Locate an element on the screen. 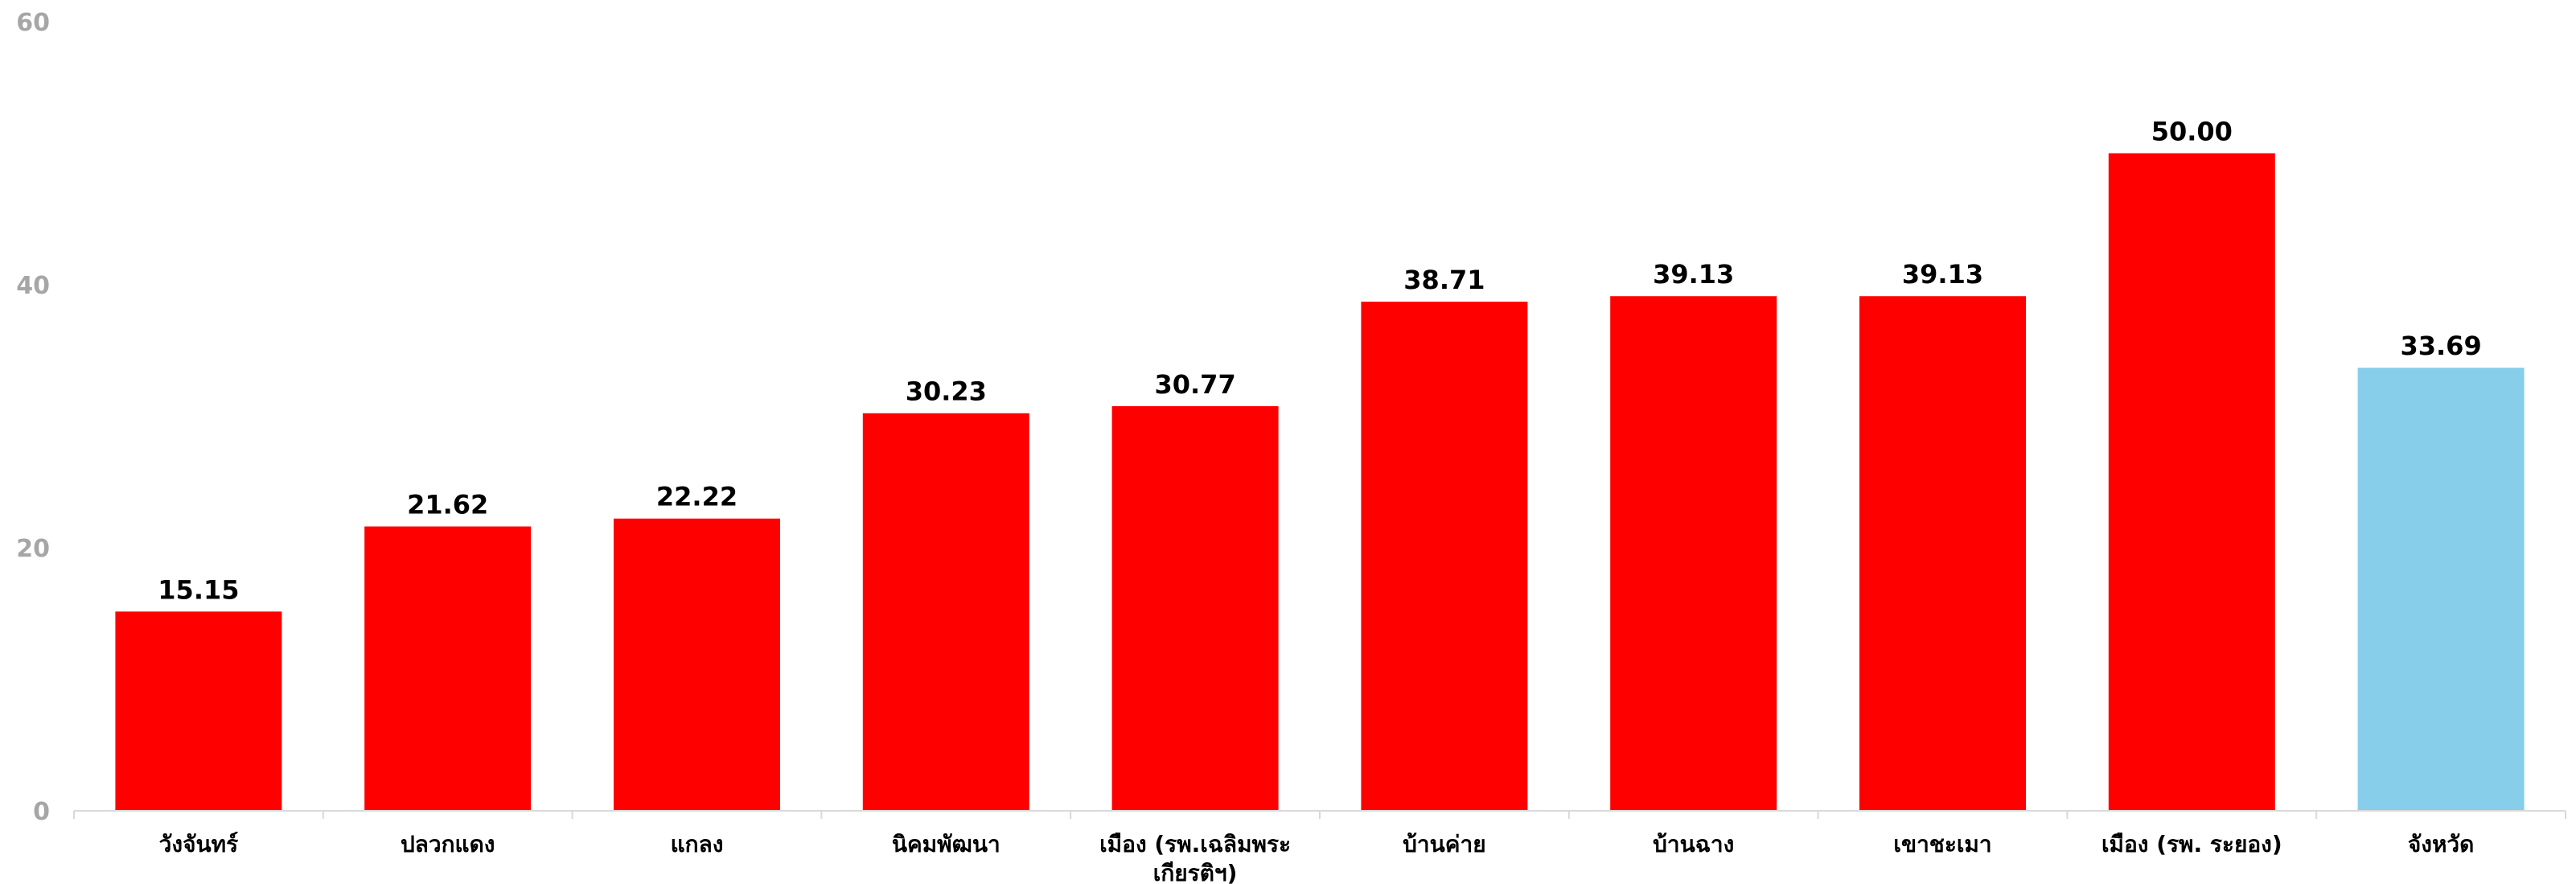  x-tick-label: นิคมพัฒนา is located at coordinates (946, 844).